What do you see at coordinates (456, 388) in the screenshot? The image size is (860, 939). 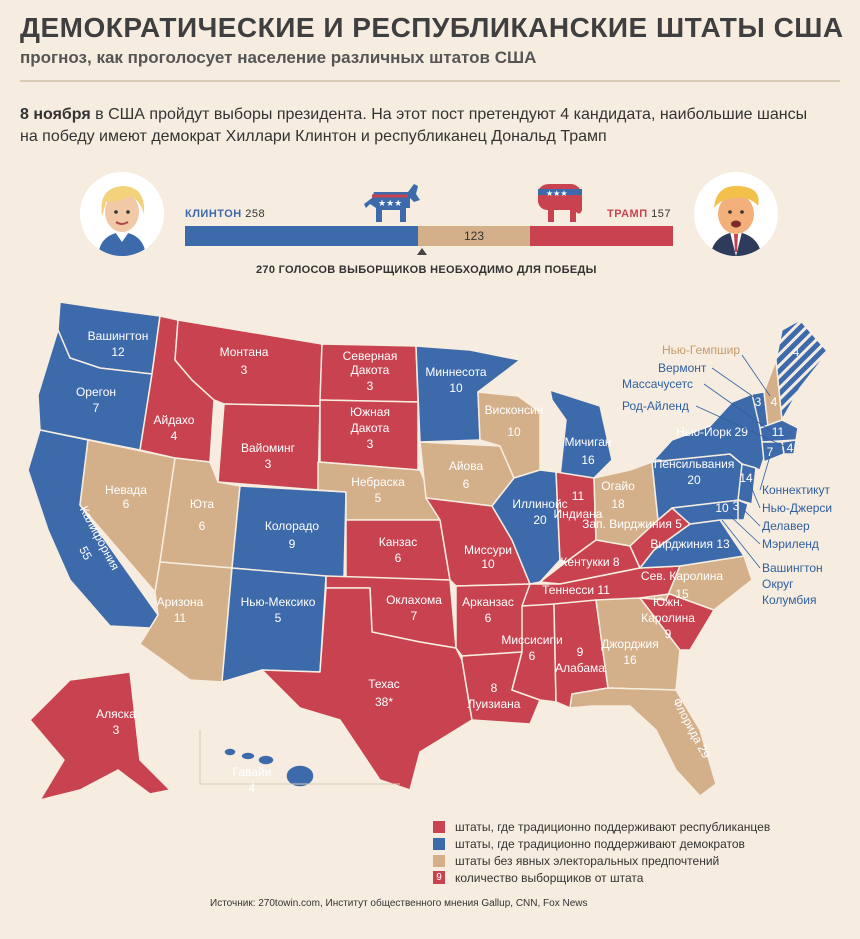 I see `state-votes-mn: 10` at bounding box center [456, 388].